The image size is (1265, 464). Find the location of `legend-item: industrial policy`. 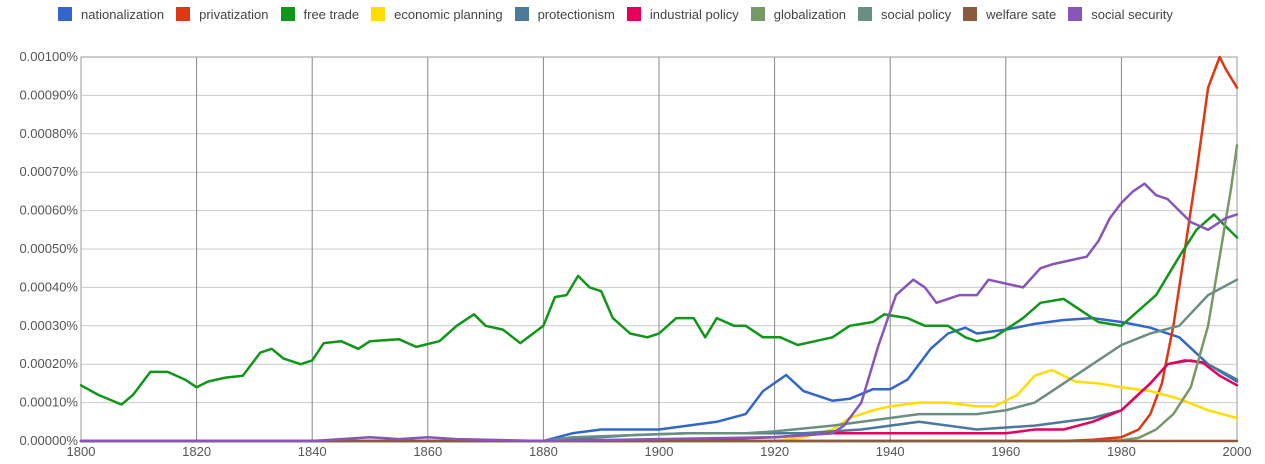

legend-item: industrial policy is located at coordinates (682, 14).